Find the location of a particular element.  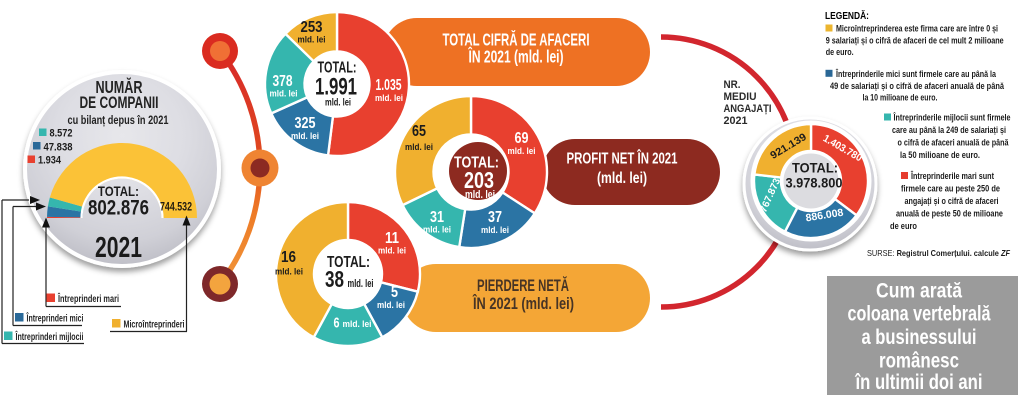

svg-text: 65 is located at coordinates (419, 131).